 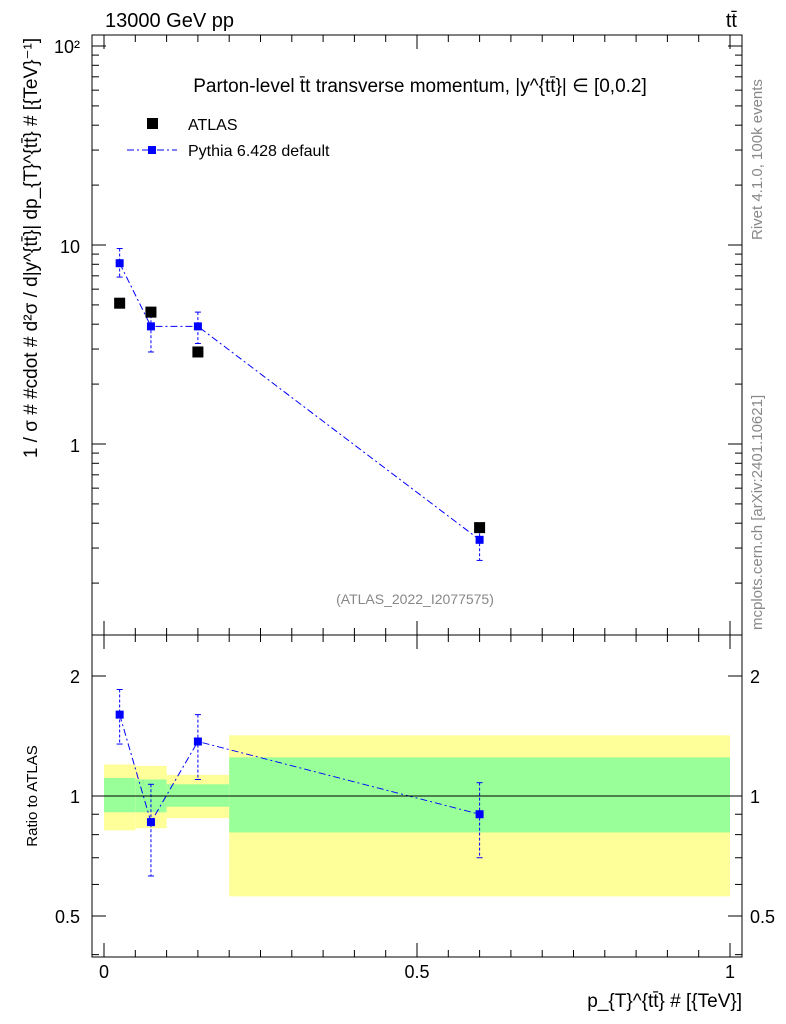 I want to click on ratio-series, so click(x=299, y=782).